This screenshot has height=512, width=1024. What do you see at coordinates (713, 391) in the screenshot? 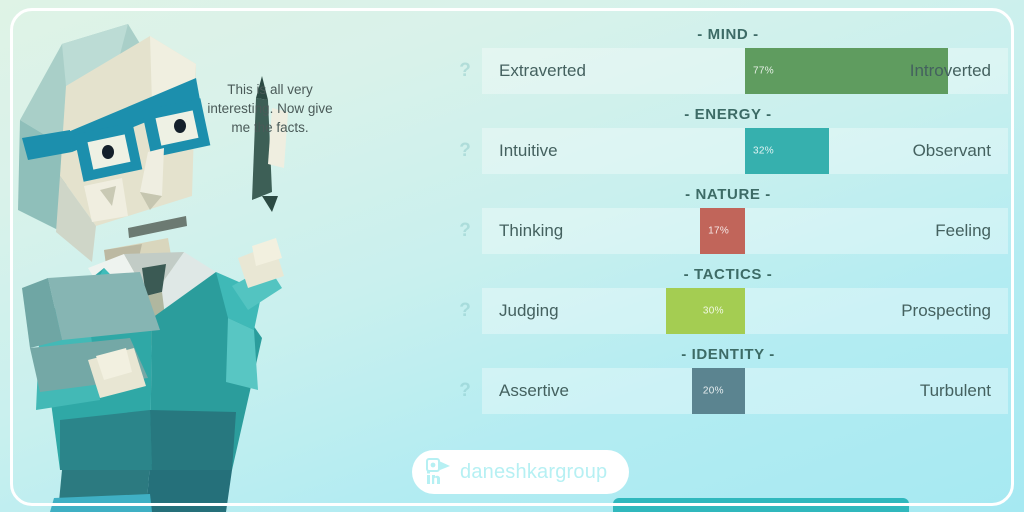
I see `trait-percent-identity: 20%` at bounding box center [713, 391].